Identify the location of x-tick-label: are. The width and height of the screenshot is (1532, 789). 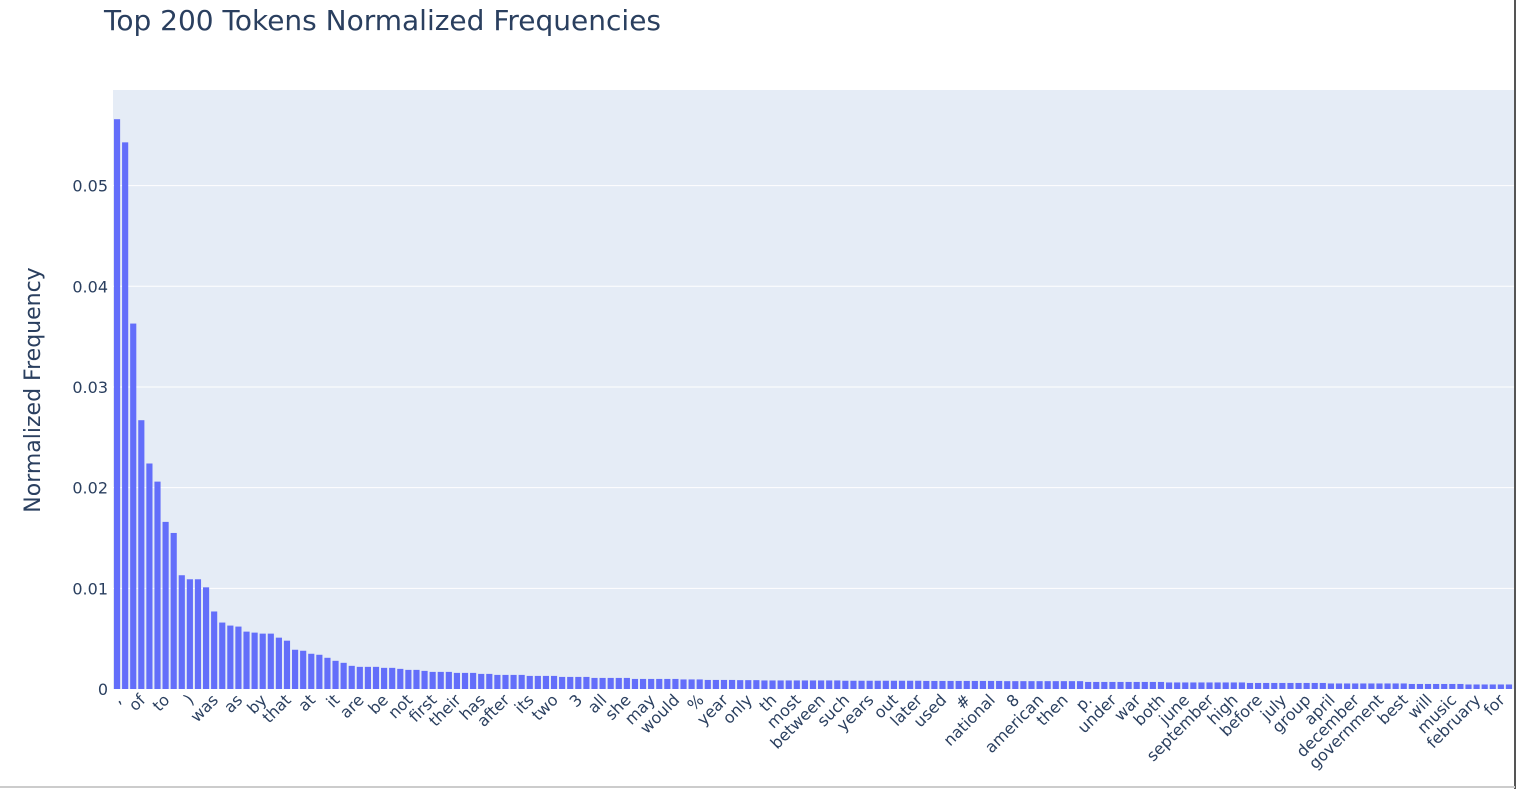
(352, 706).